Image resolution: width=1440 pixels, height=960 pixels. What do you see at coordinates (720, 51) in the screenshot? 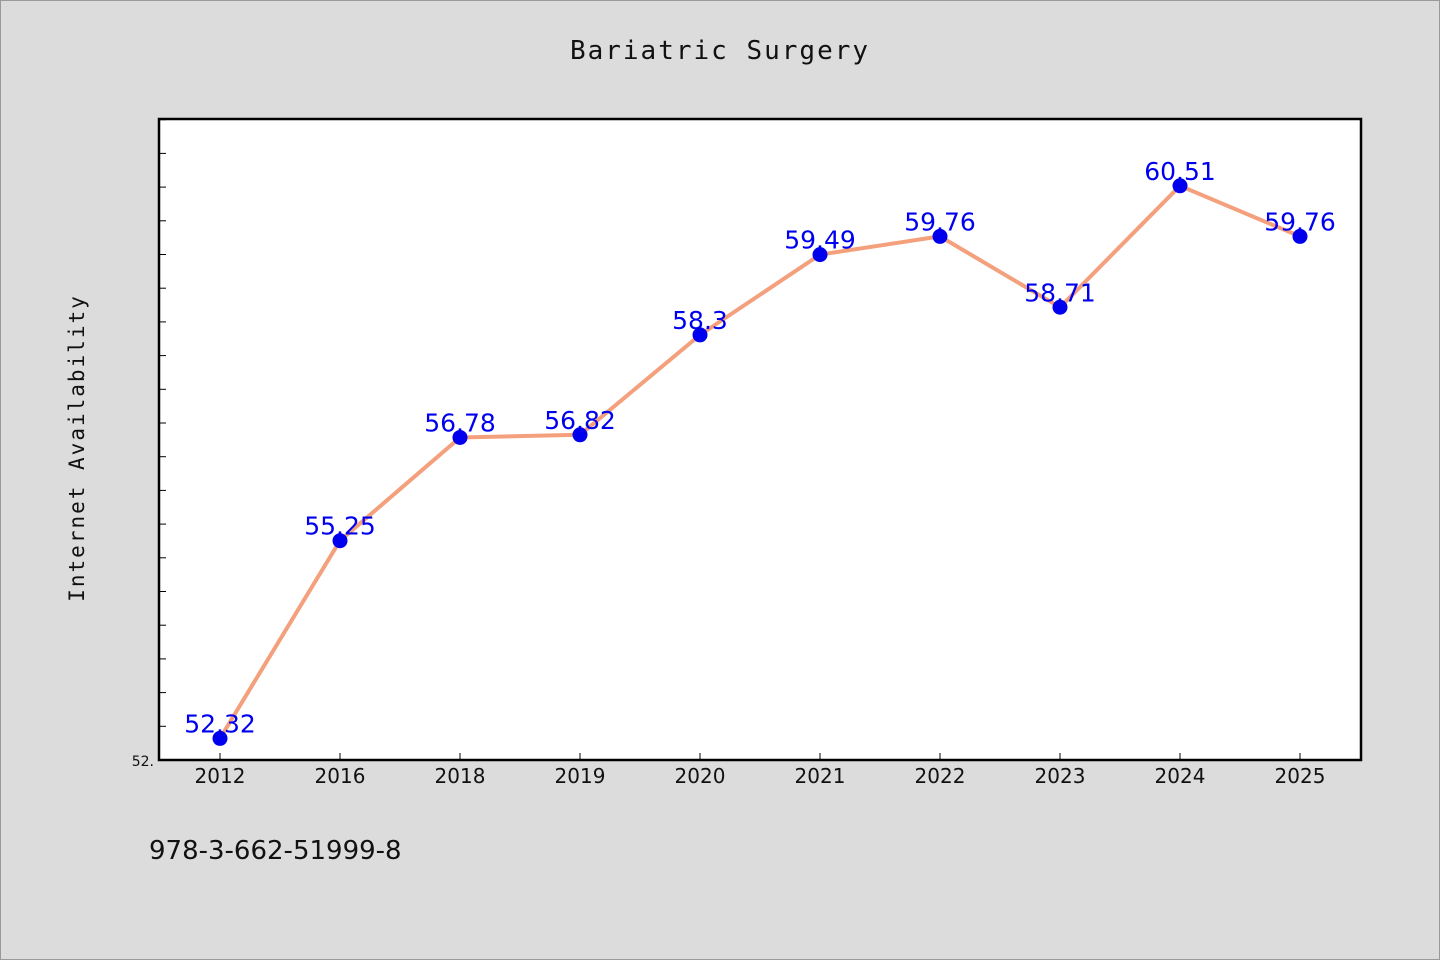
I see `chart-title: Bariatric Surgery` at bounding box center [720, 51].